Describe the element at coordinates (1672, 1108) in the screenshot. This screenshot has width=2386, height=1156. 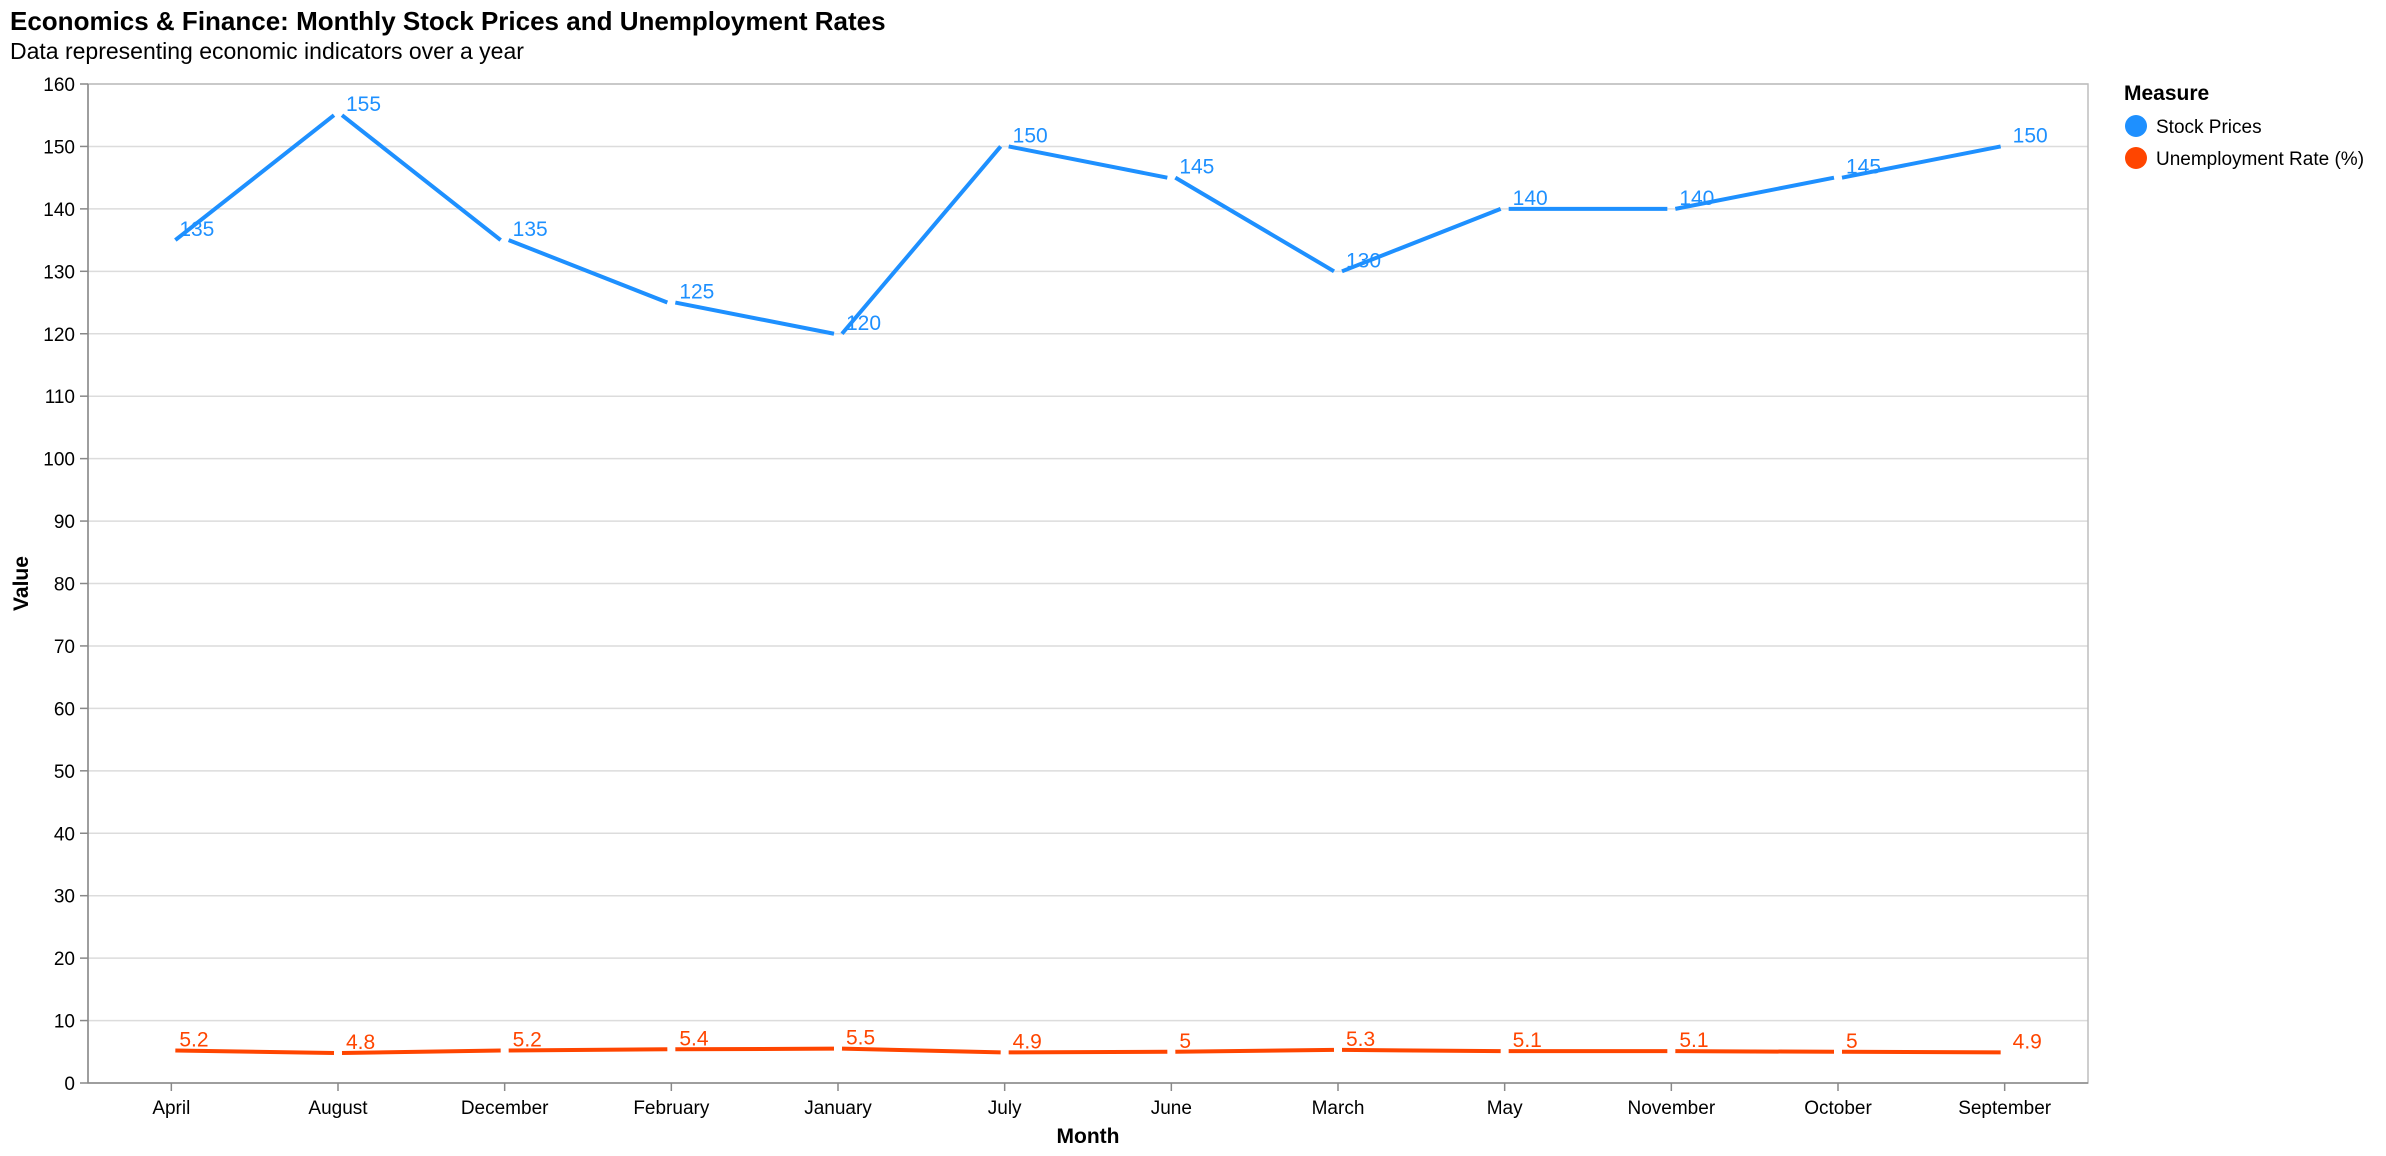
I see `x-tick-label: November` at that location.